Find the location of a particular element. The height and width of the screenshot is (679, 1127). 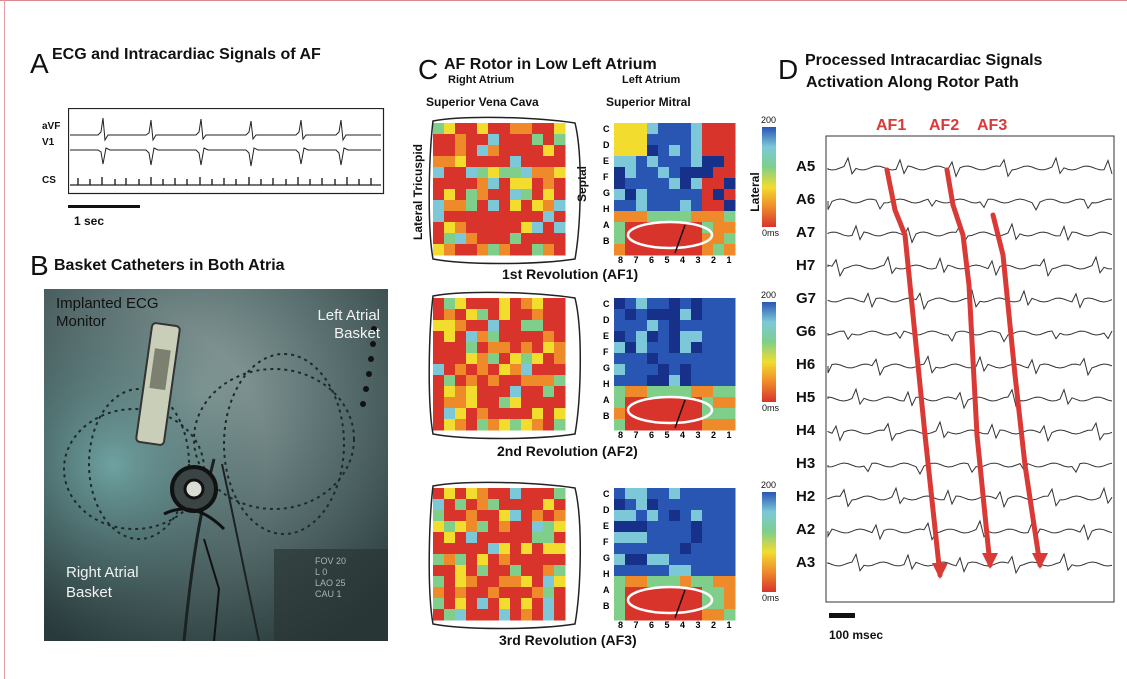

label-left-atrial-basket: Left Atrial Basket is located at coordinates (335, 325).